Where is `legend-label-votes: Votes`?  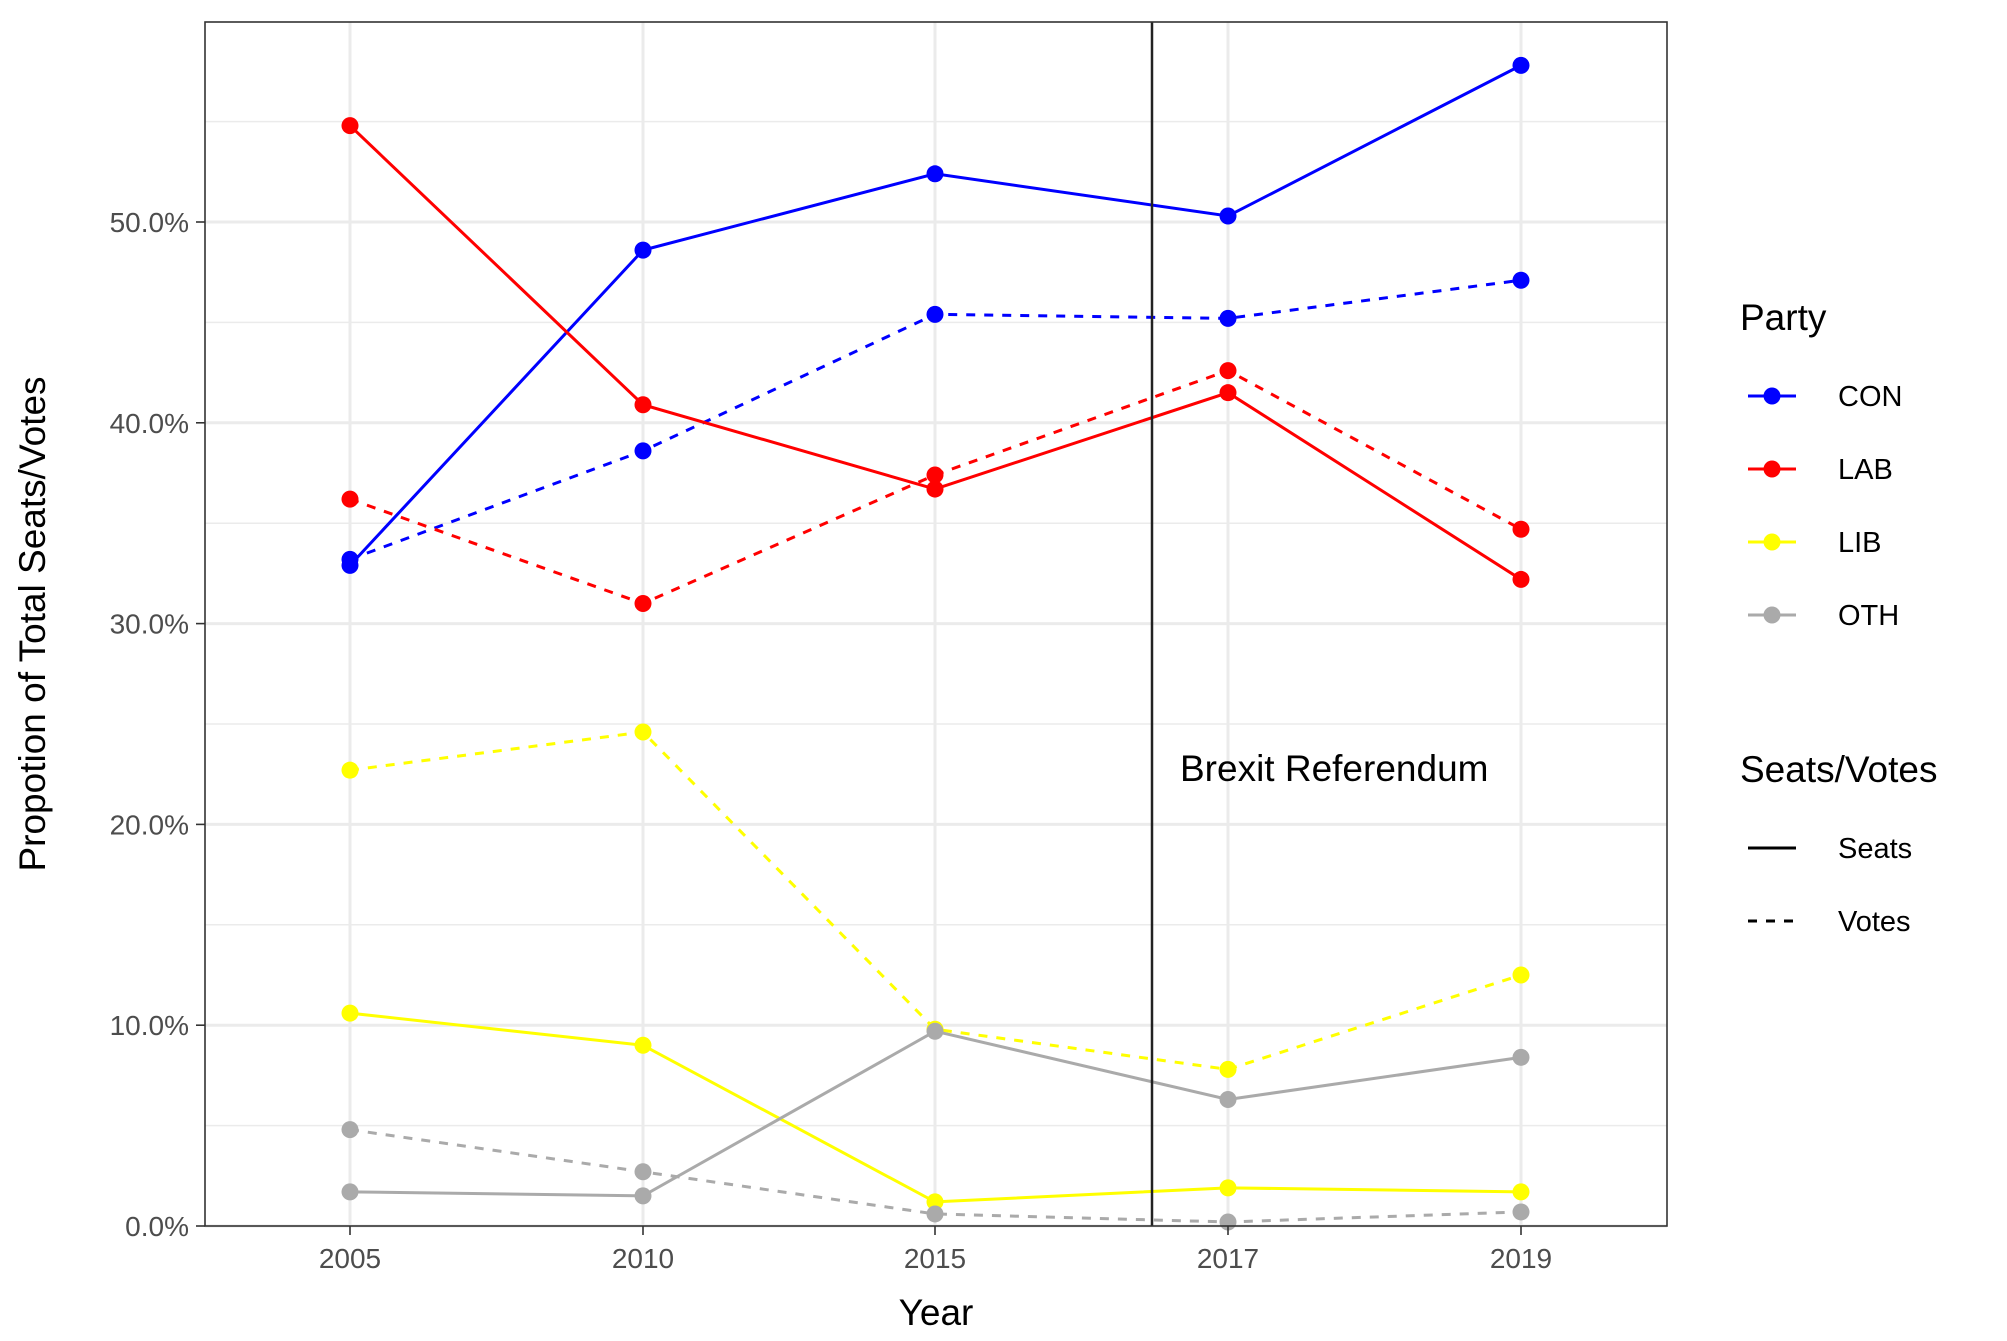
legend-label-votes: Votes is located at coordinates (1874, 922).